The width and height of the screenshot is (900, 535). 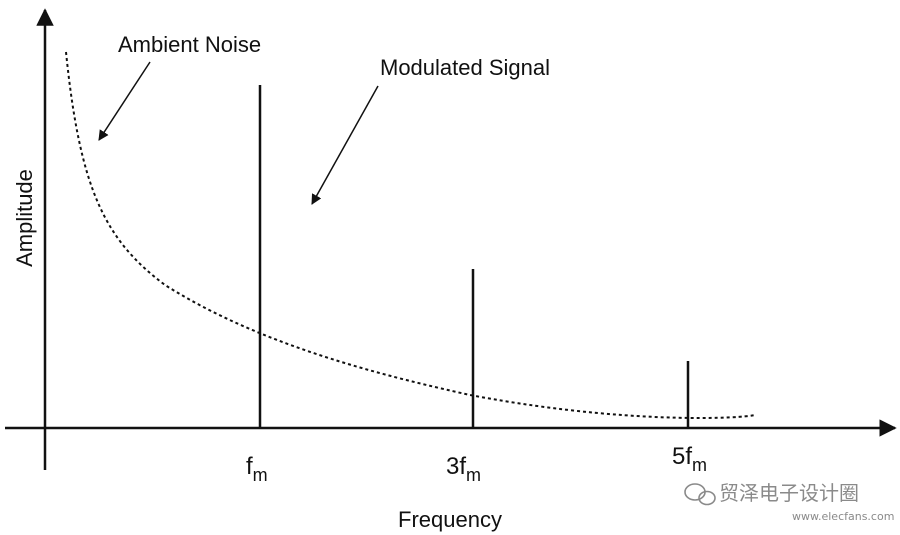 What do you see at coordinates (257, 469) in the screenshot?
I see `tick-label-fm: fm` at bounding box center [257, 469].